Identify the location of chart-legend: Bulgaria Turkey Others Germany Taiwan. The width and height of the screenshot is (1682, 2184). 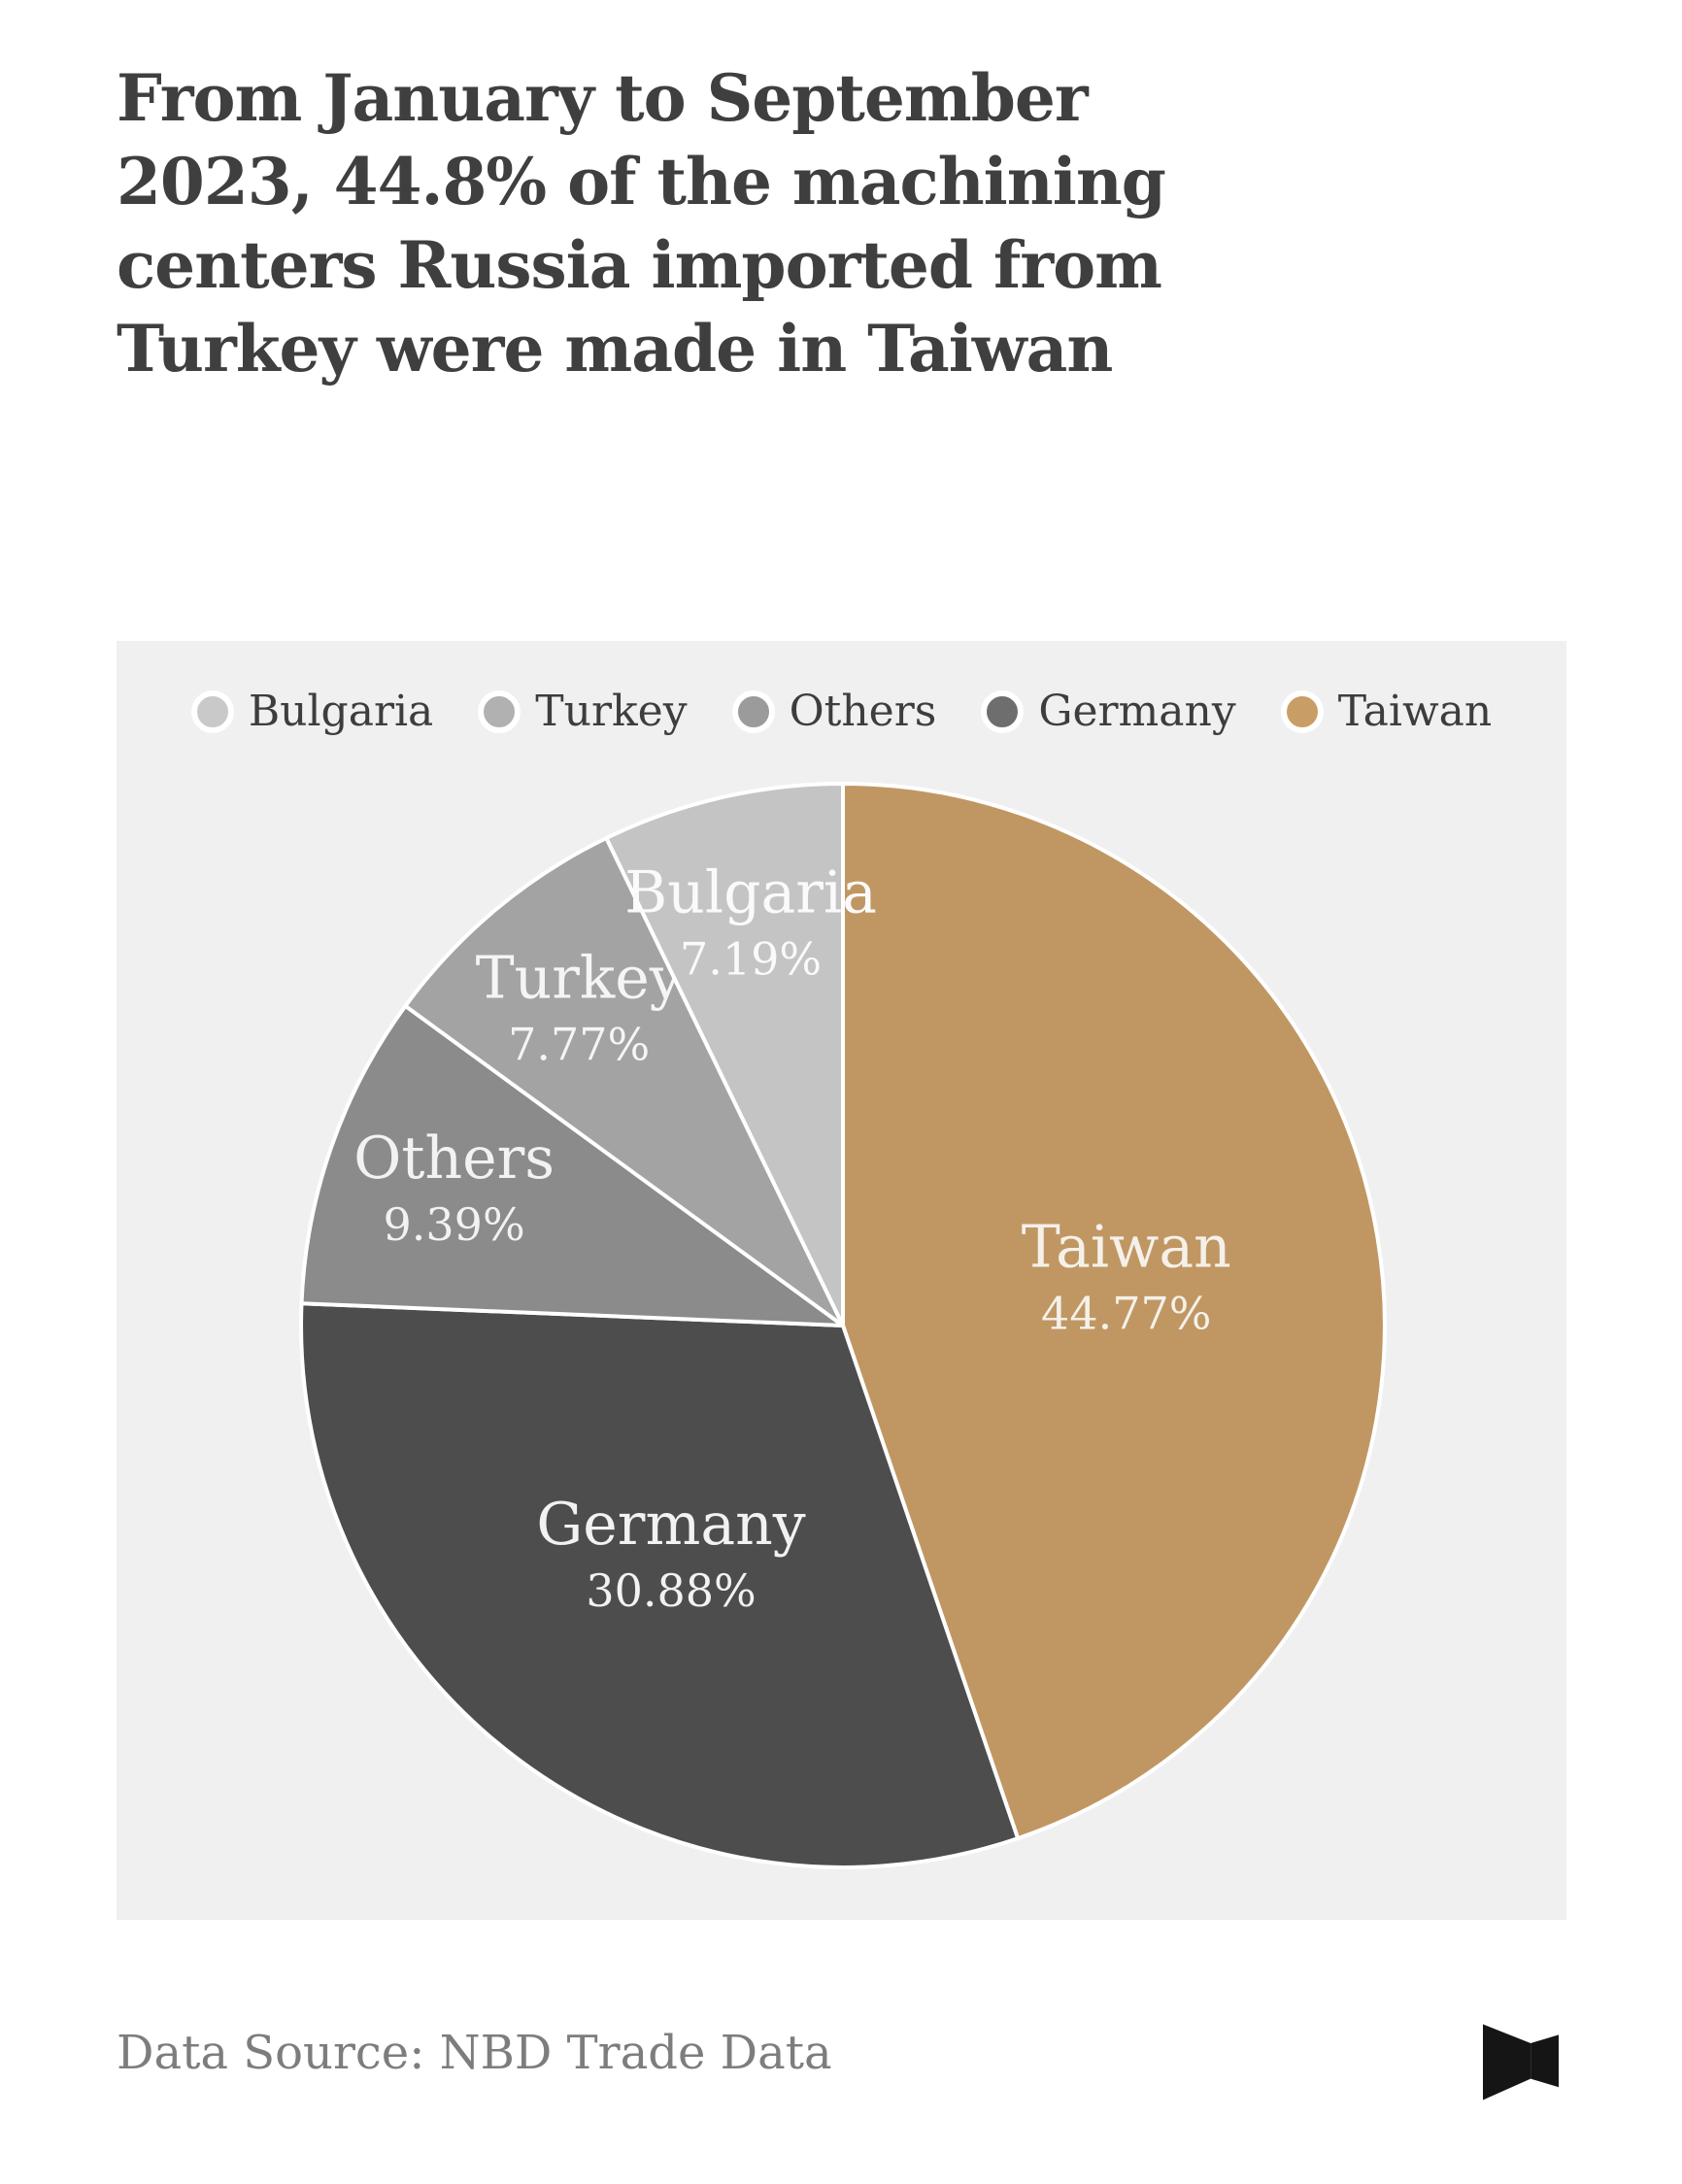
(841, 711).